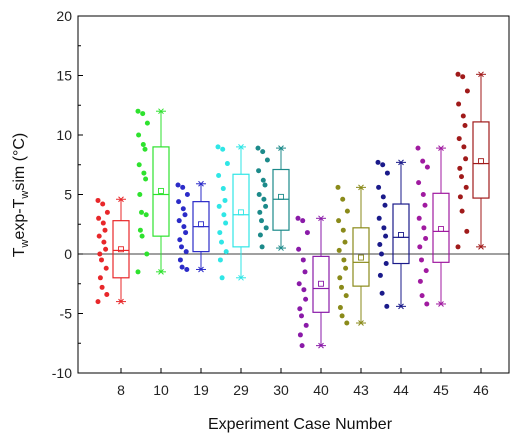  Describe the element at coordinates (201, 390) in the screenshot. I see `x-tick-label: 19` at that location.